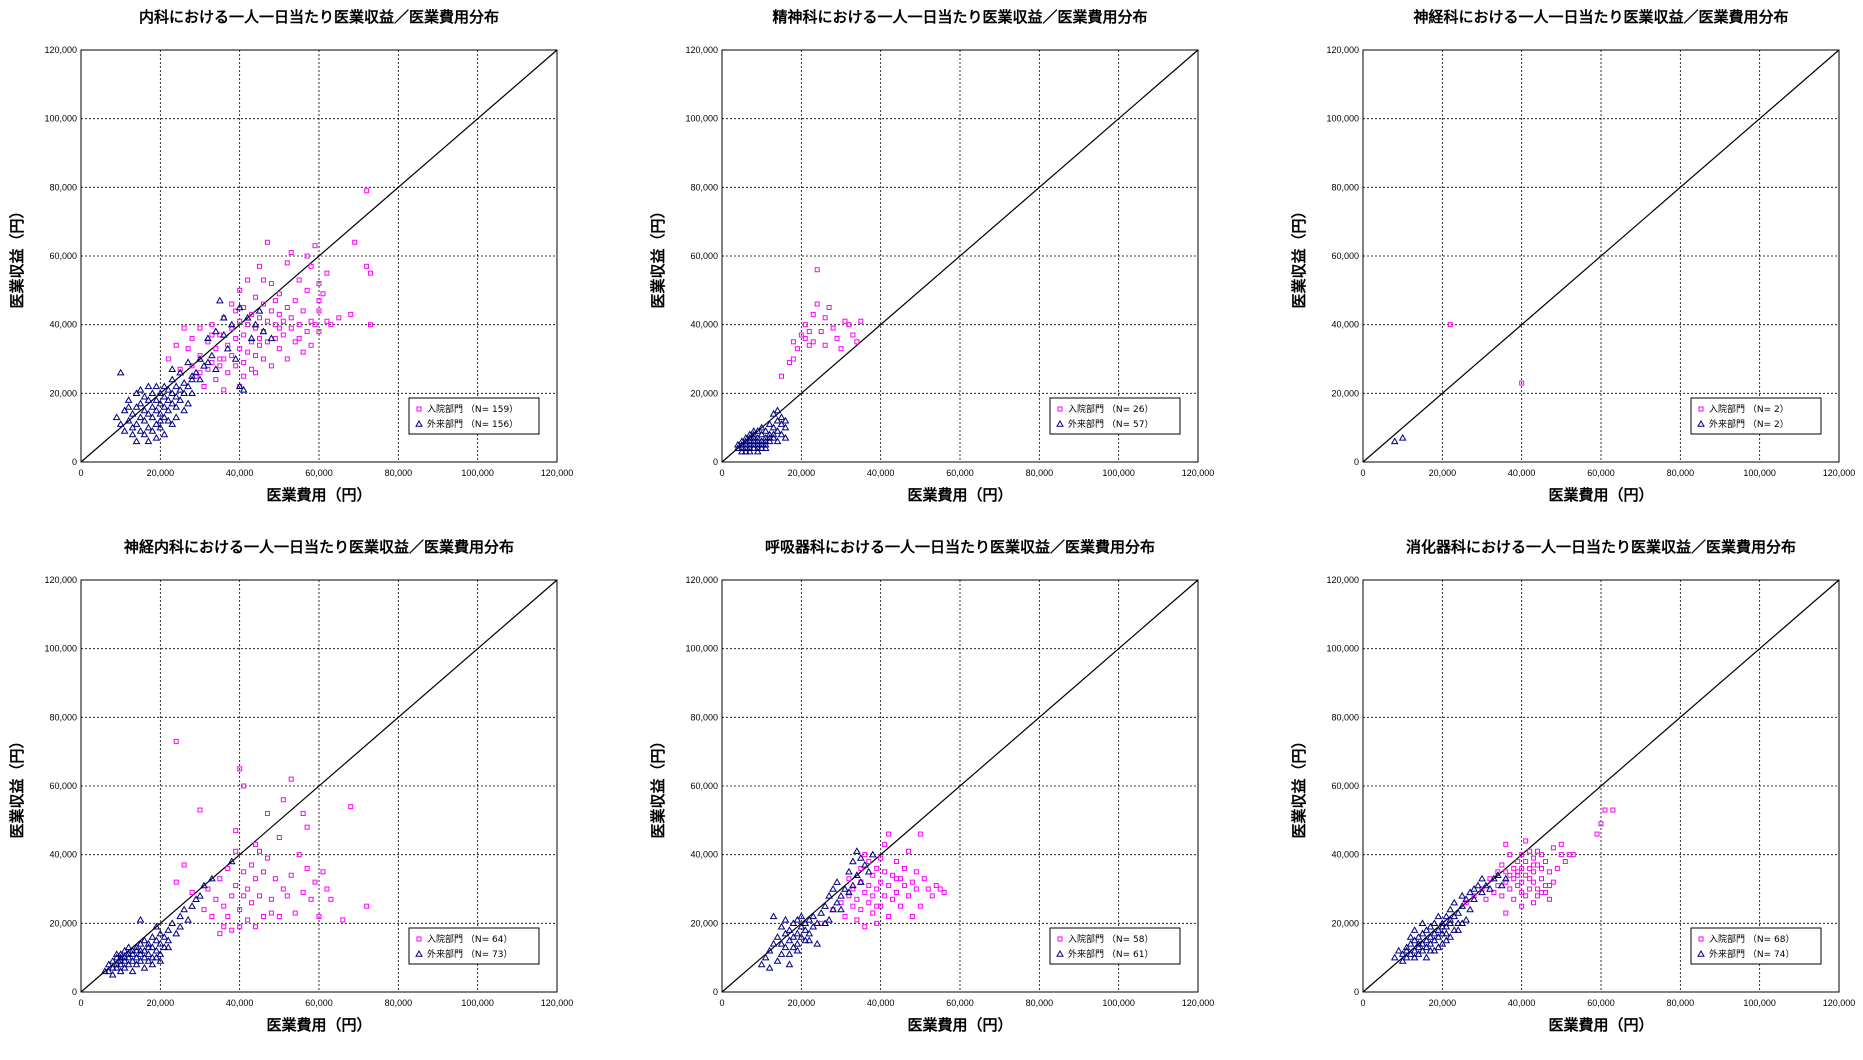 The width and height of the screenshot is (1863, 1060). I want to click on legend: 入院部門 （N= 58） 外来部門 （N= 61）, so click(1115, 946).